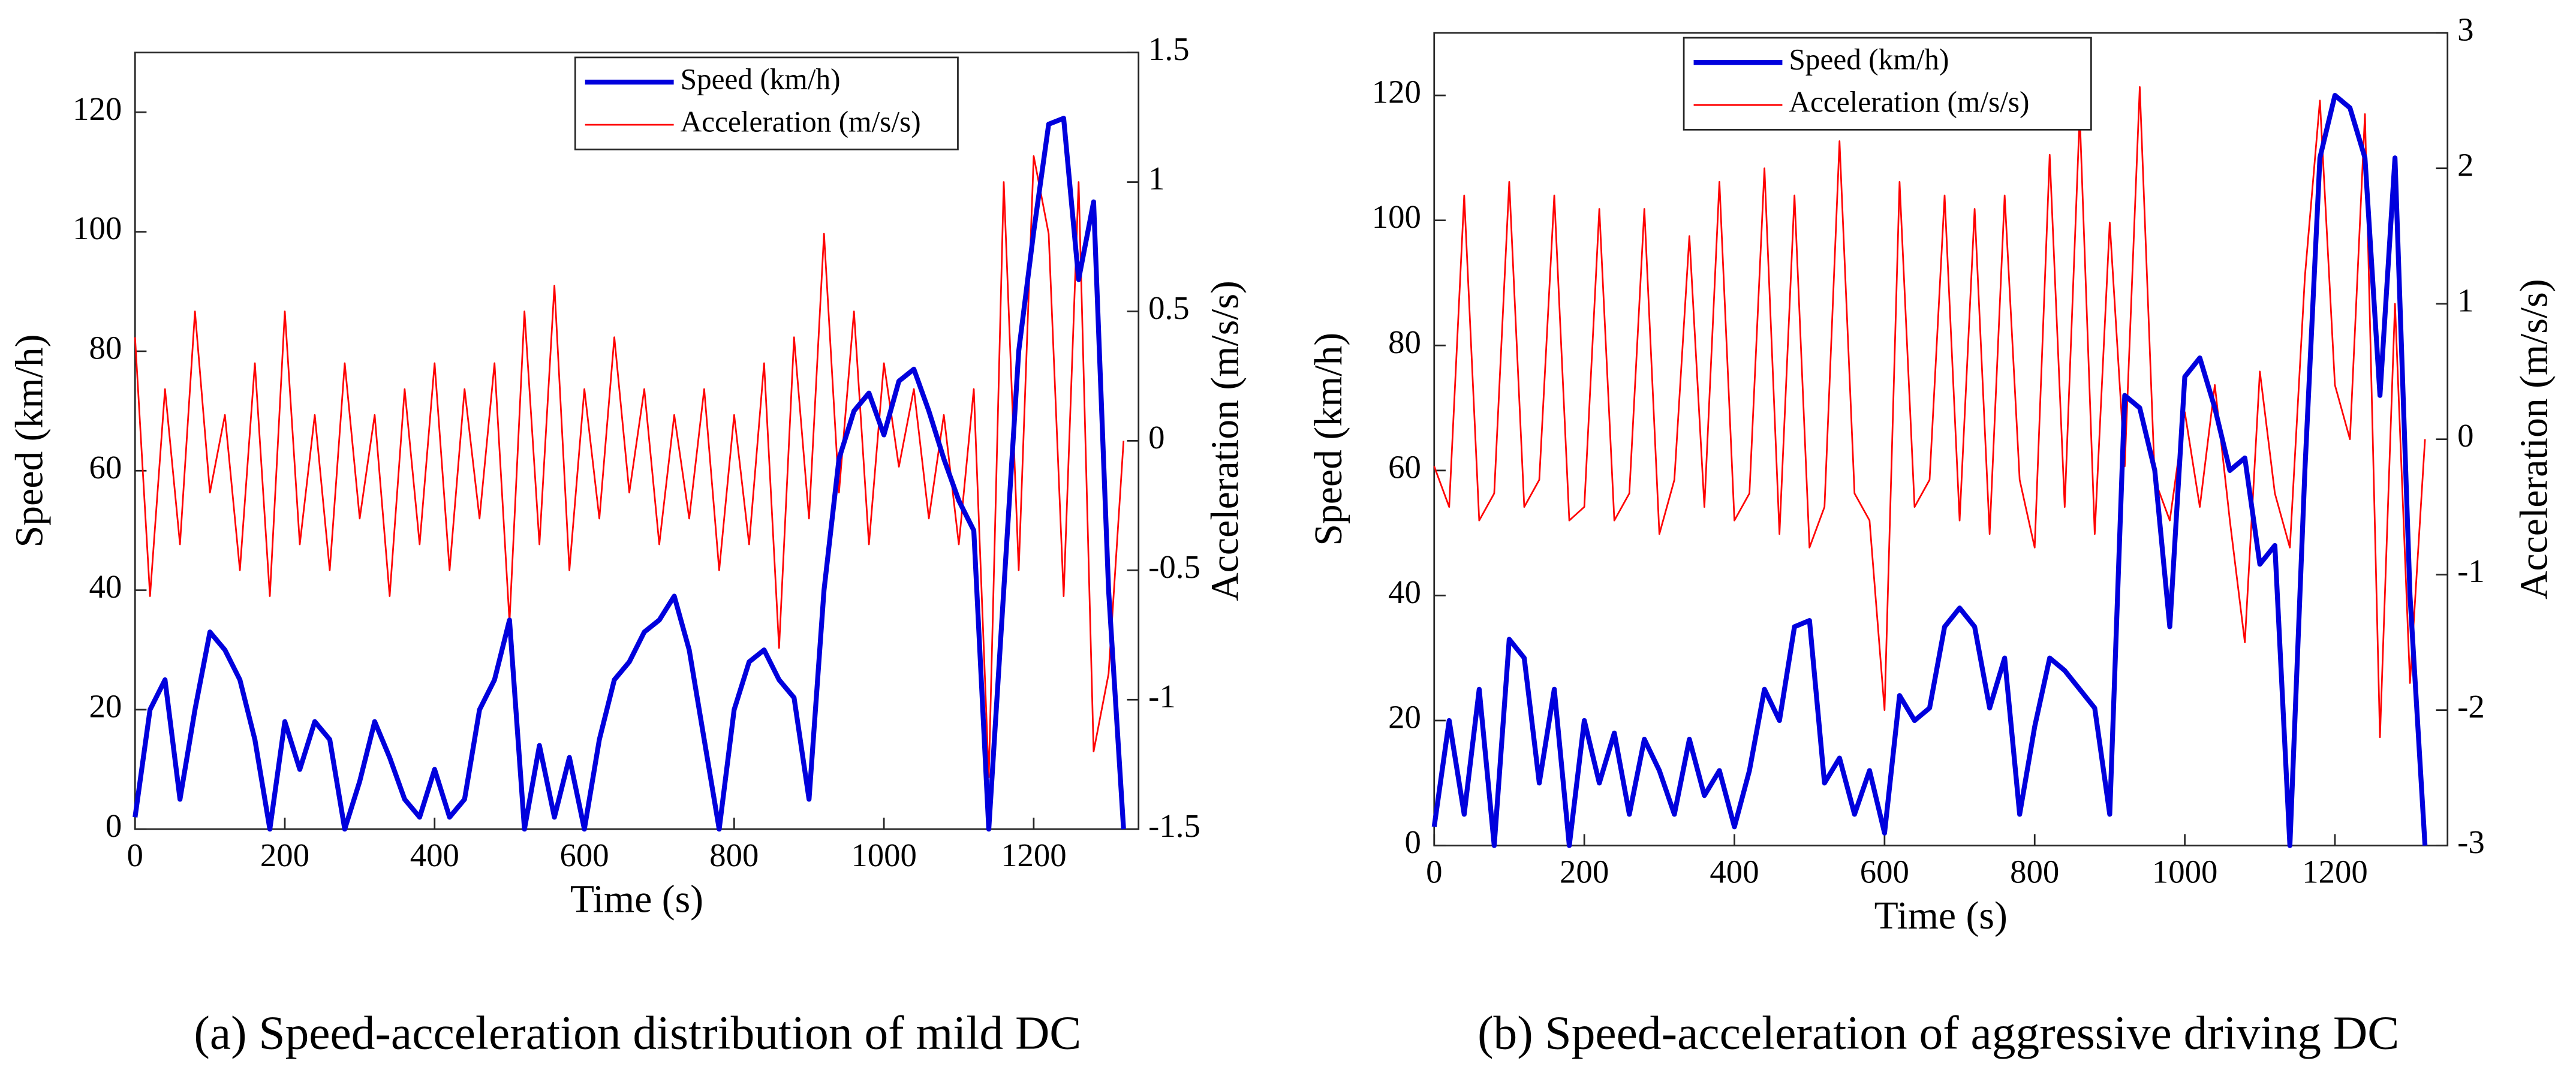  I want to click on y2-tick-label: 1.5, so click(1168, 49).